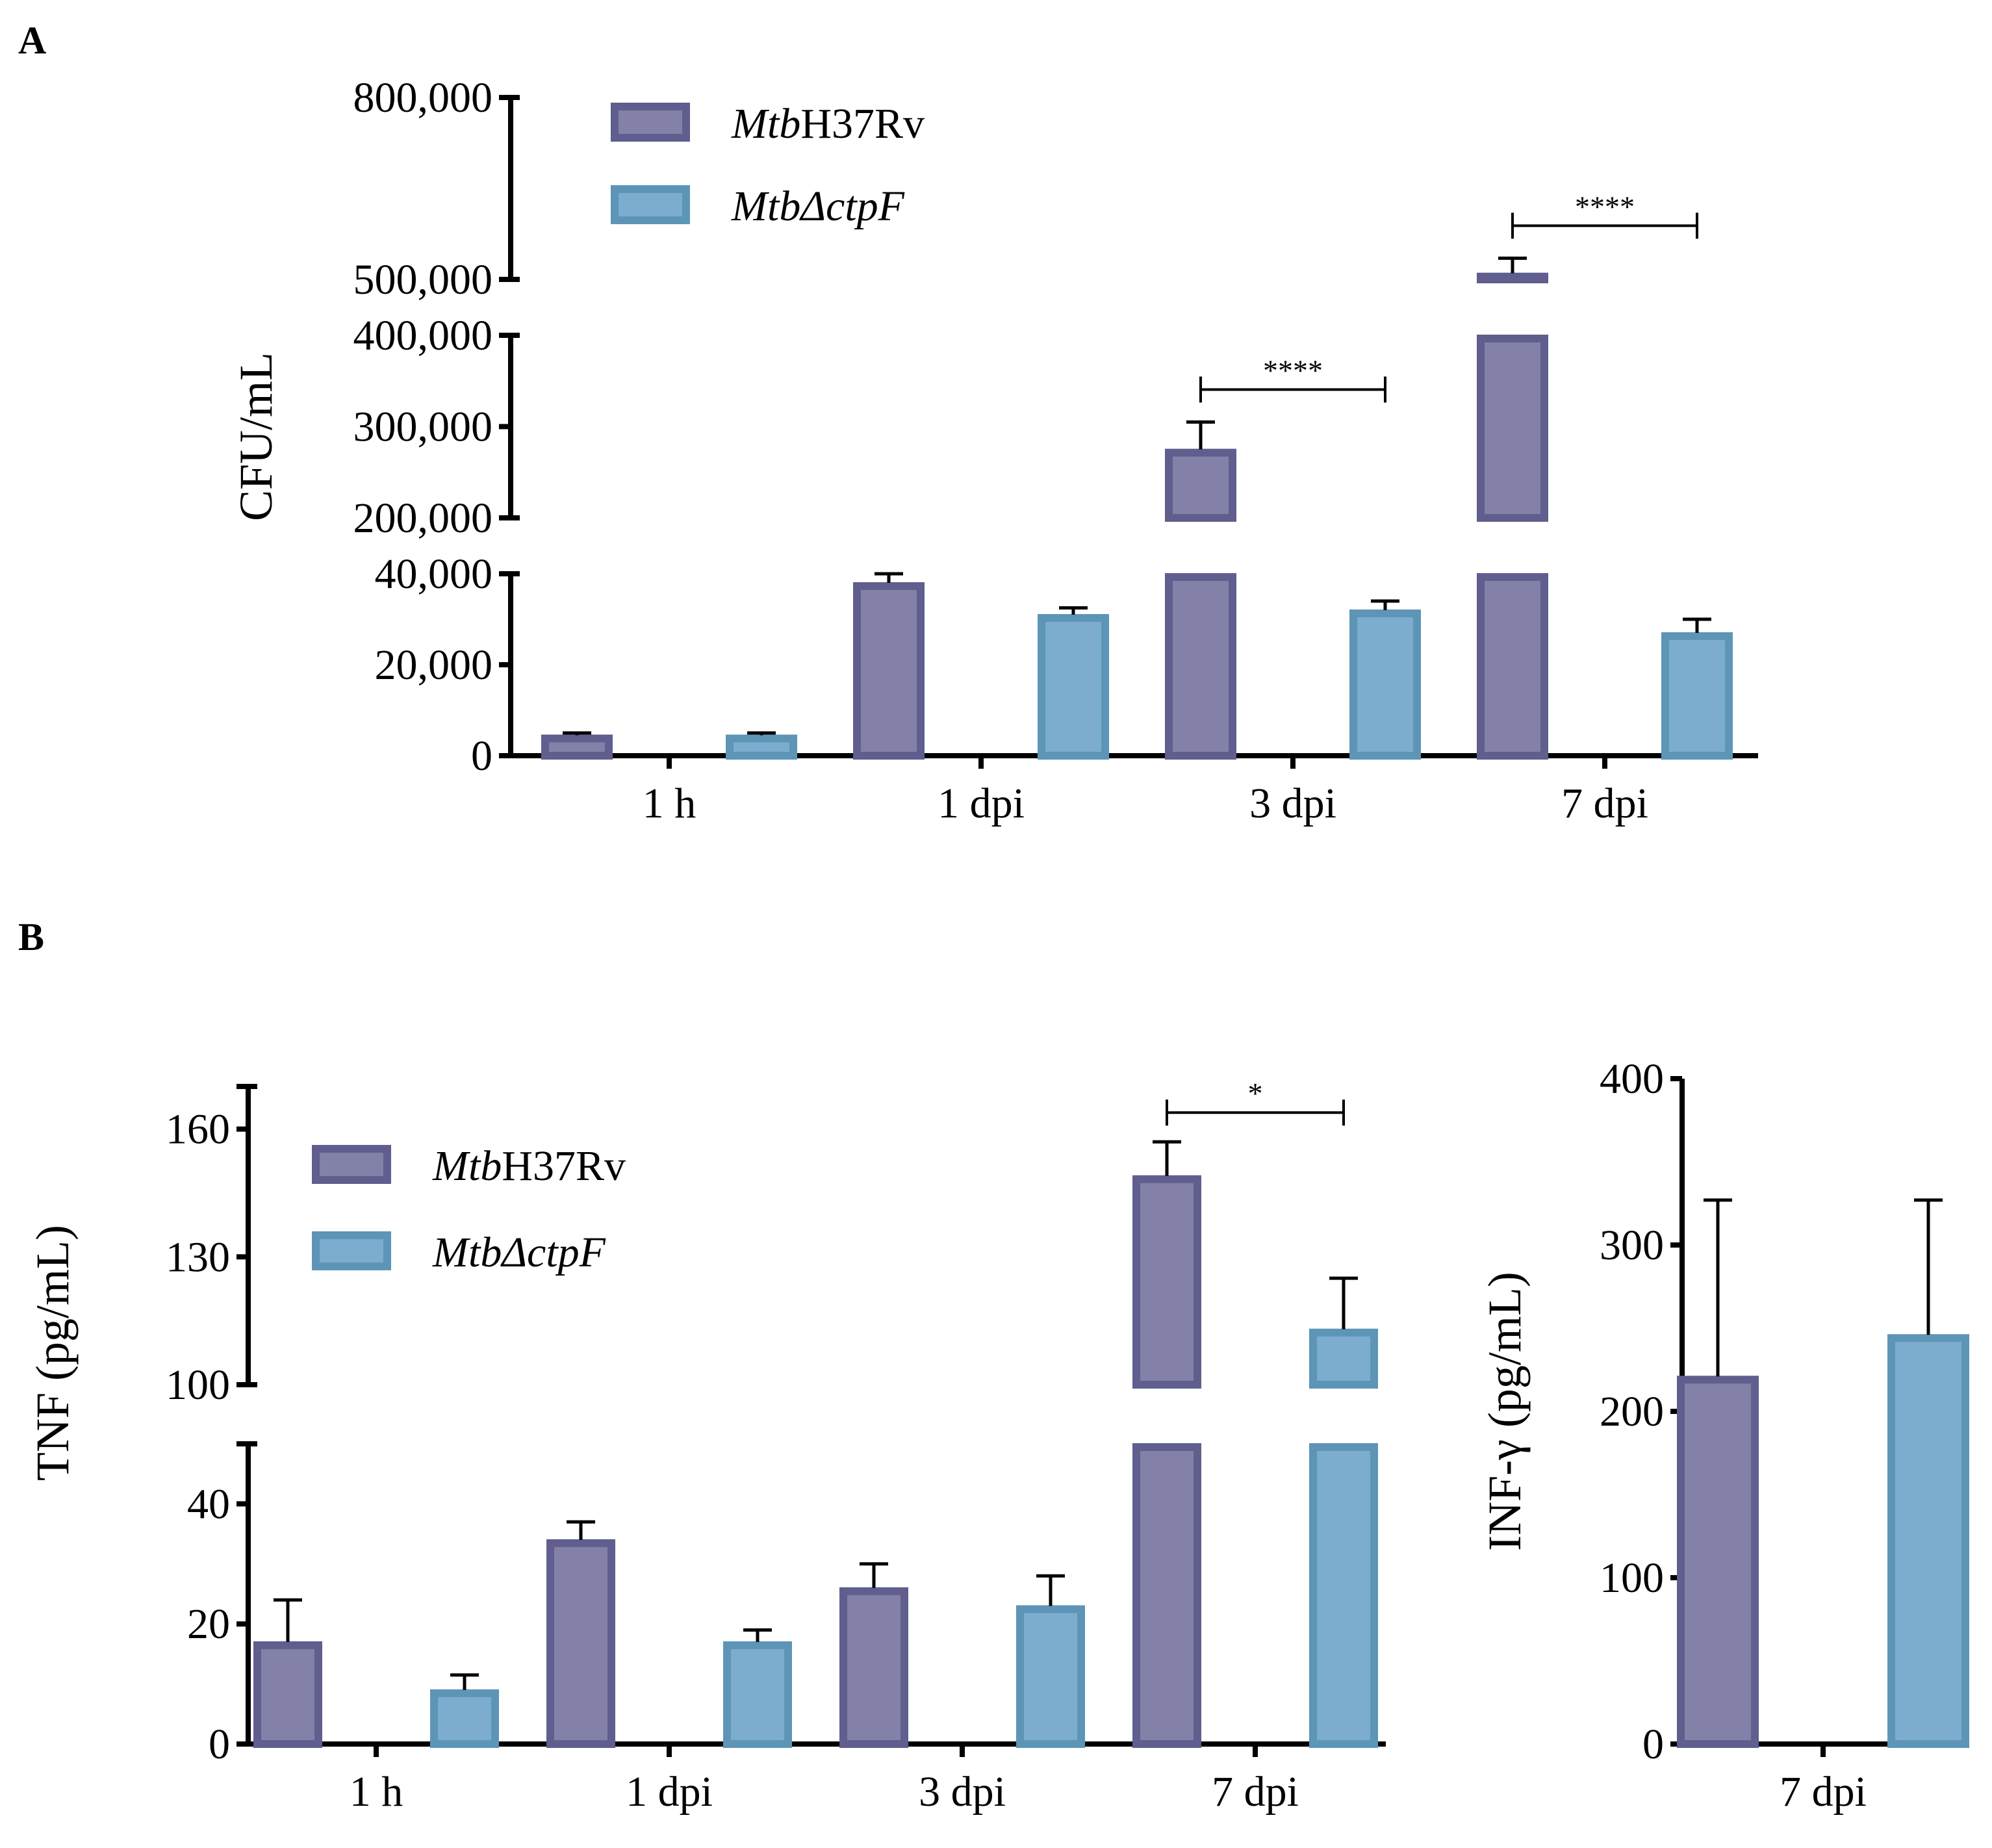  What do you see at coordinates (423, 427) in the screenshot?
I see `y-tick-label: 300,000` at bounding box center [423, 427].